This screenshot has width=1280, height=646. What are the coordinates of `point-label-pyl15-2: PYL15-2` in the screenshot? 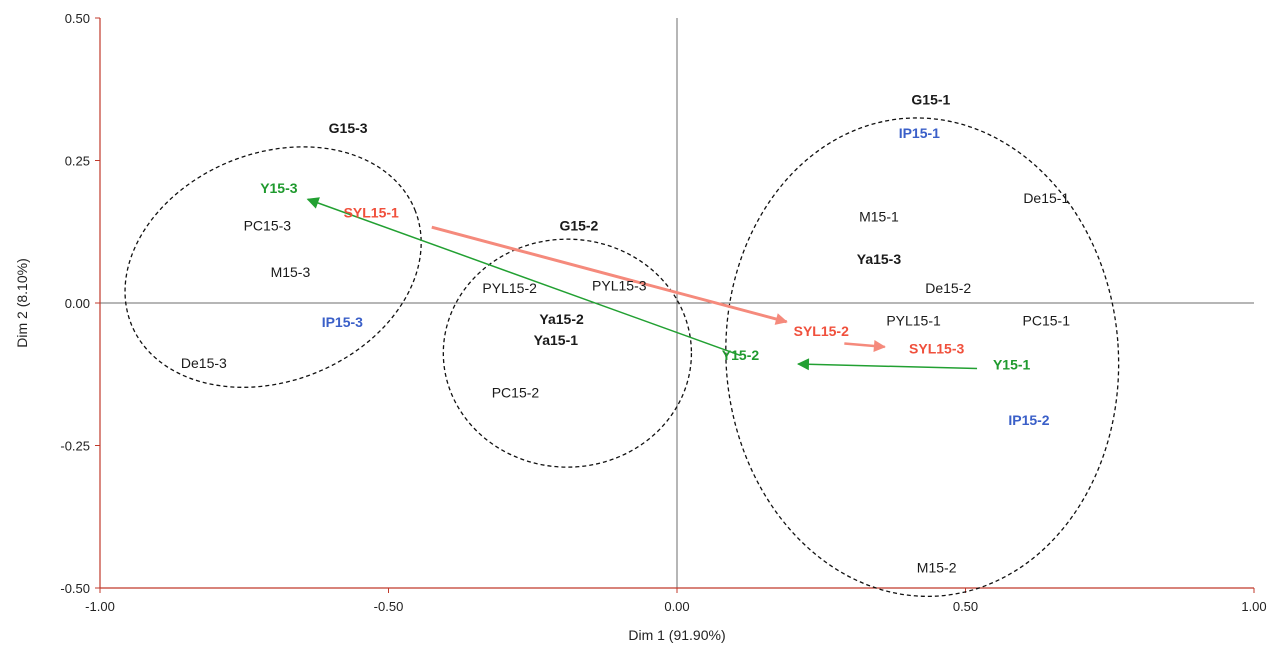 It's located at (509, 288).